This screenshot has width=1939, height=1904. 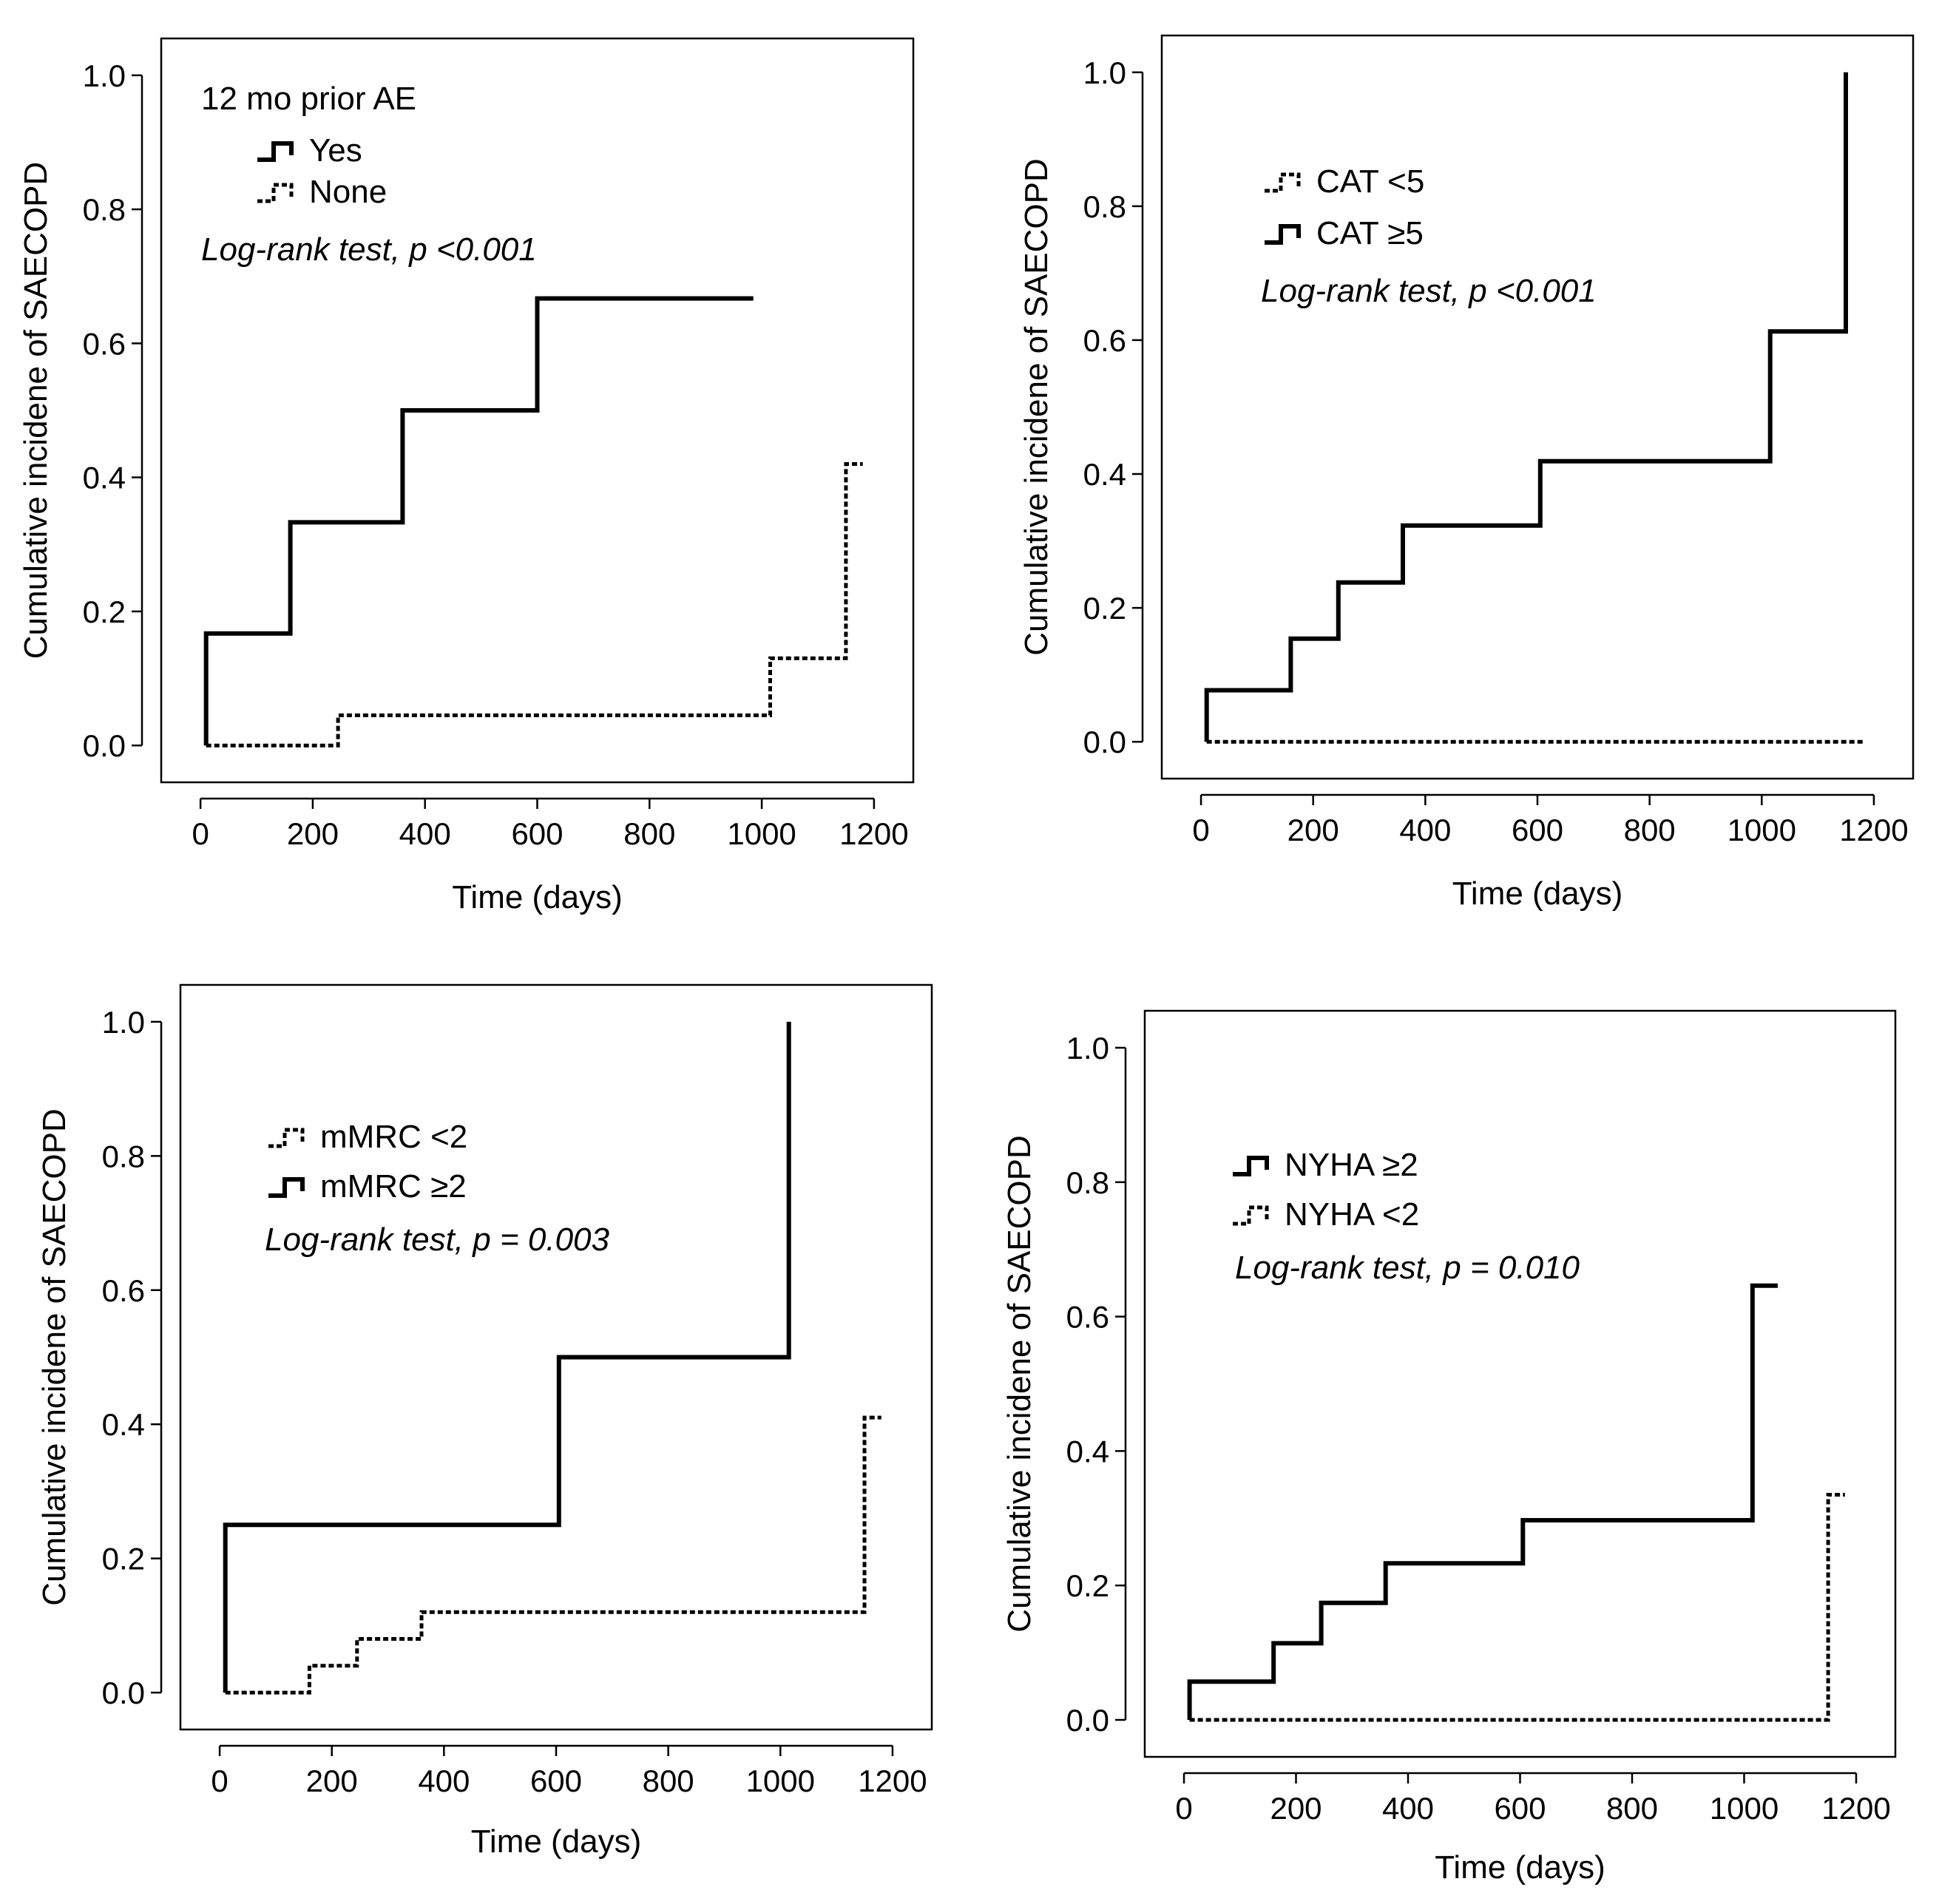 I want to click on legend: NYHA ≥2 NYHA <2, so click(x=1326, y=1190).